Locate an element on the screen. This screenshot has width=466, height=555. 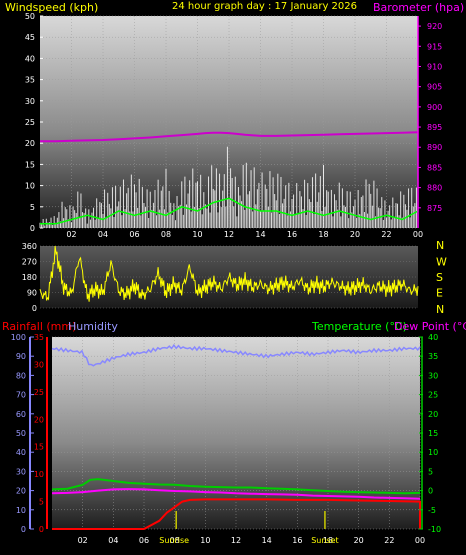
rainfall-tick-label: 5 is located at coordinates (41, 502).